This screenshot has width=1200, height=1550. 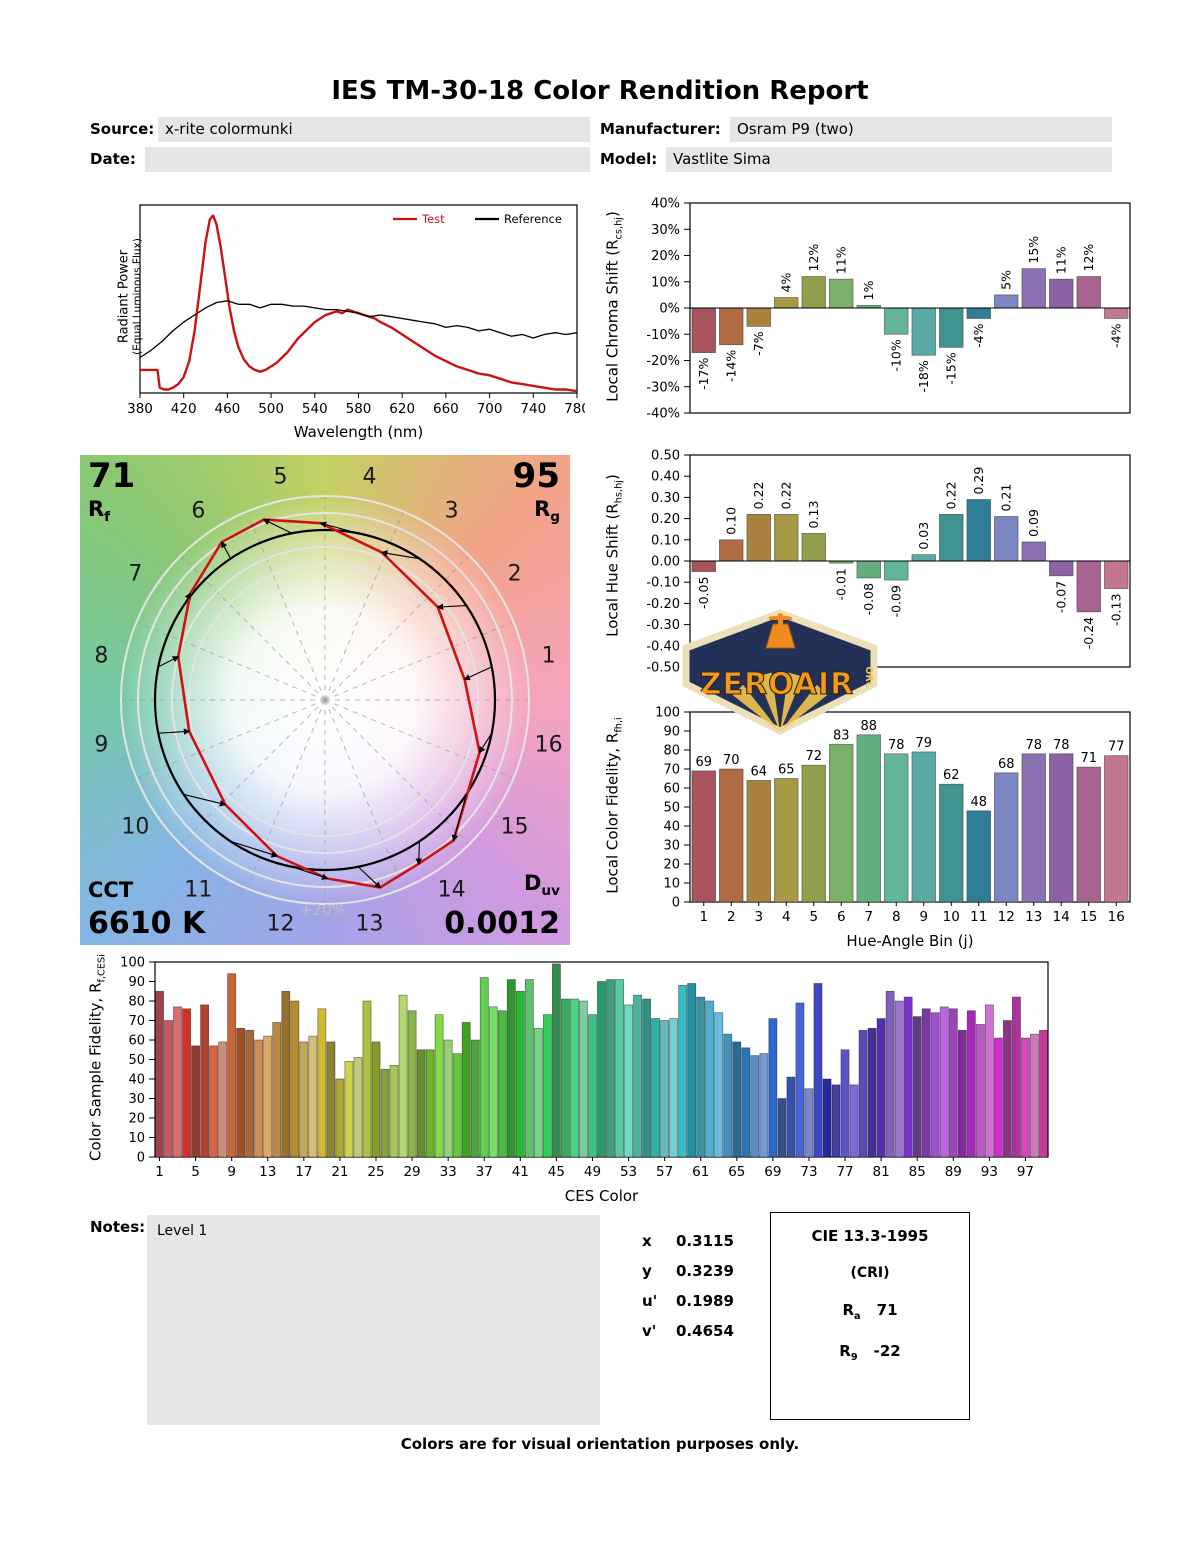 I want to click on r9-row: R9 -22, so click(x=870, y=1352).